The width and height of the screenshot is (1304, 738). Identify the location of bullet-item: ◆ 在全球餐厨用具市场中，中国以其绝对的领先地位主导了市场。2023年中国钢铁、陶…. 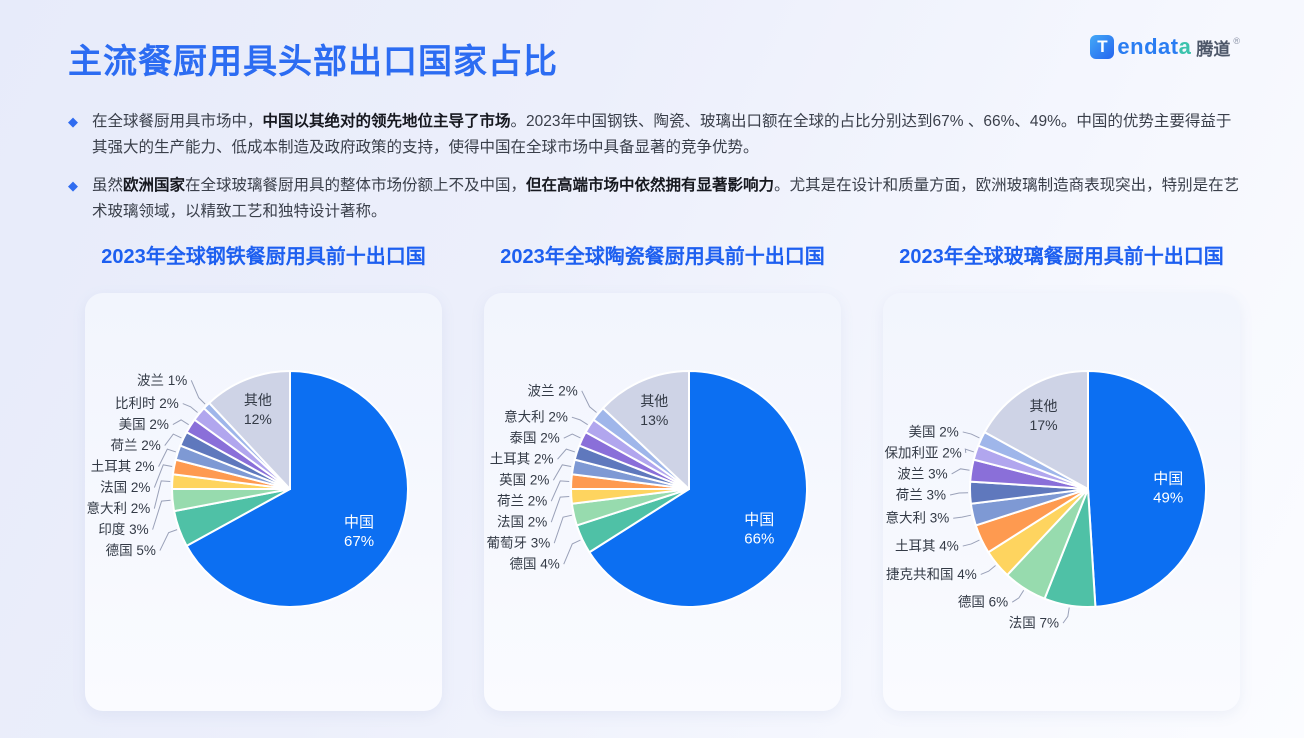
(654, 135).